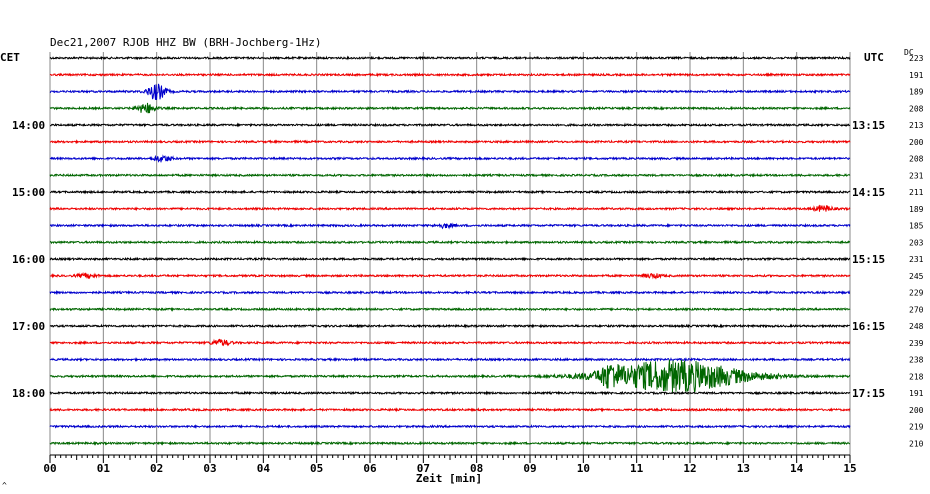 Image resolution: width=930 pixels, height=494 pixels. Describe the element at coordinates (916, 242) in the screenshot. I see `dc-offset-label: 203` at that location.